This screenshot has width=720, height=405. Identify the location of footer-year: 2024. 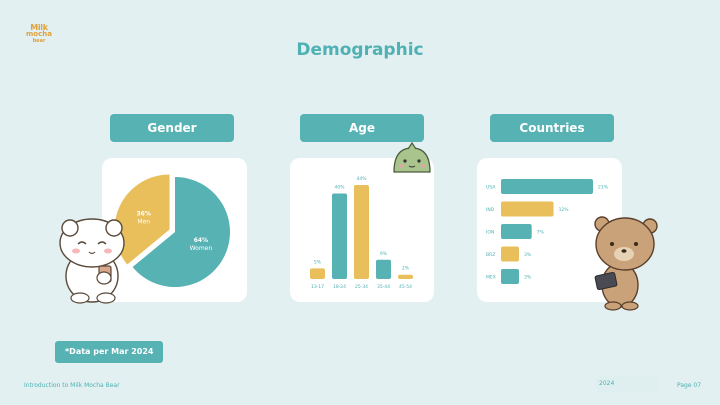
(627, 384).